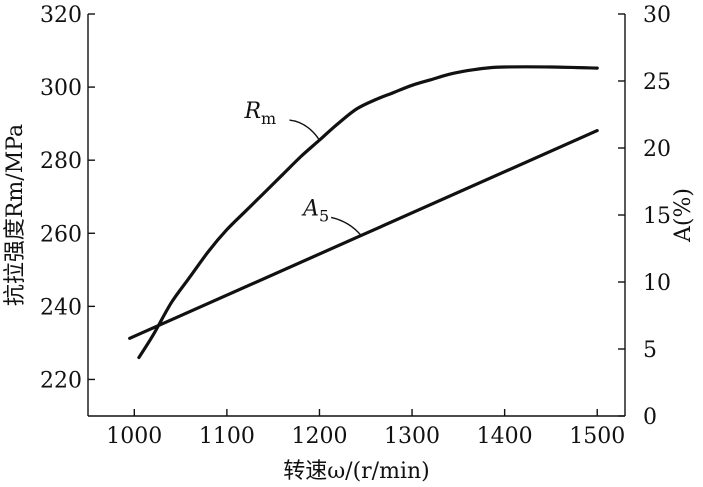  Describe the element at coordinates (61, 161) in the screenshot. I see `y-left-tick-label: 280` at that location.